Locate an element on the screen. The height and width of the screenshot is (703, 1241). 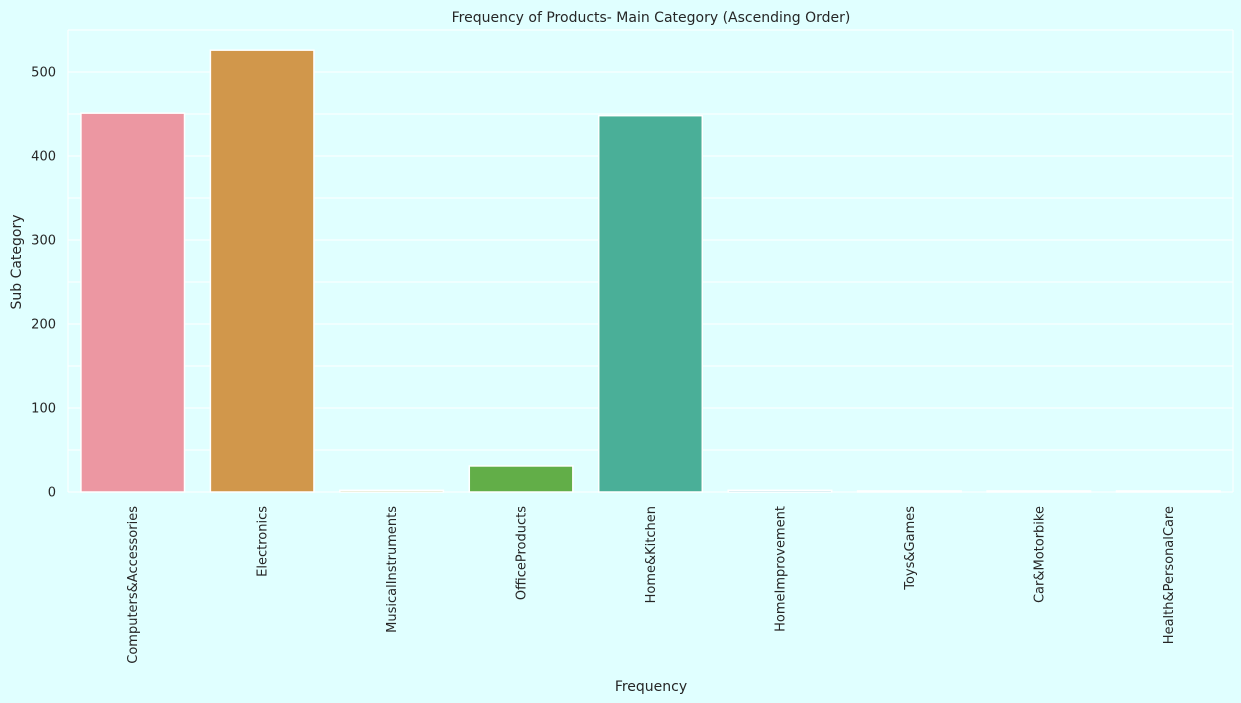
x-axis-label: Frequency is located at coordinates (651, 687).